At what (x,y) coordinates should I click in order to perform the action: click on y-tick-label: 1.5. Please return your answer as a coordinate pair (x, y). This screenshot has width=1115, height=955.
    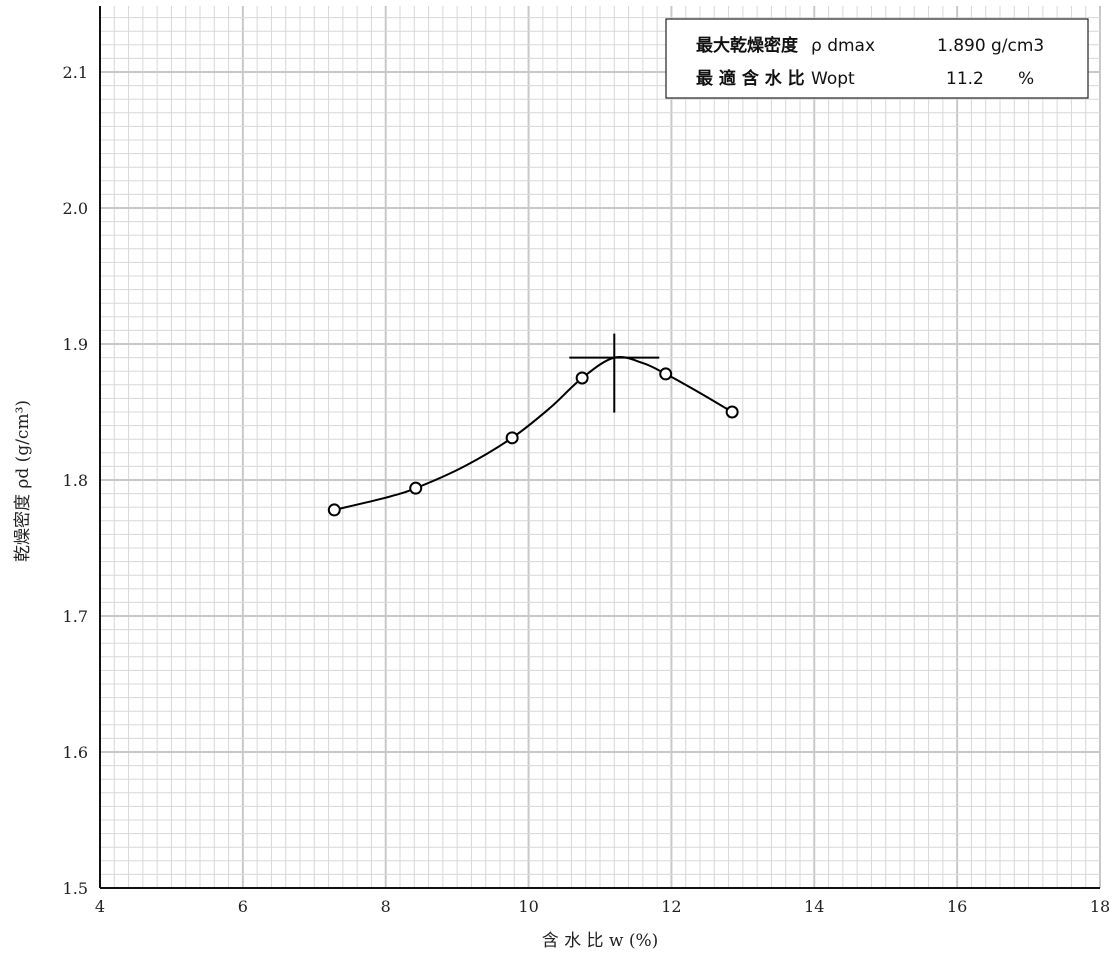
    Looking at the image, I should click on (75, 888).